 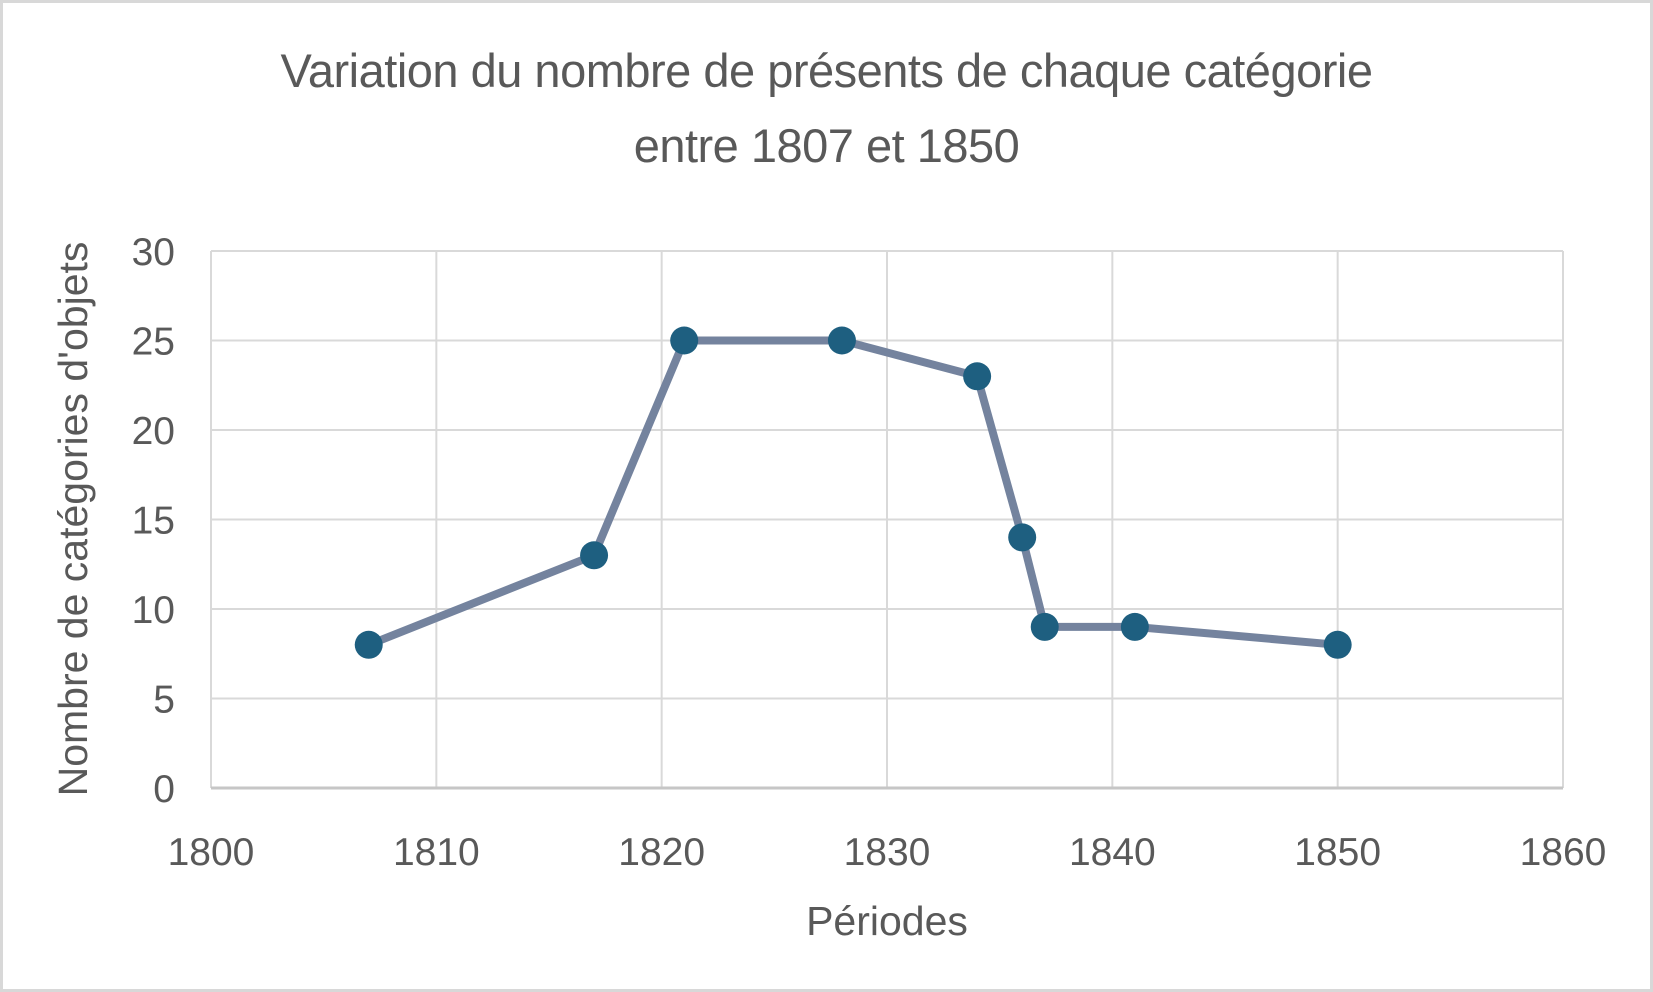 I want to click on x-tick-label: 1860, so click(x=1563, y=852).